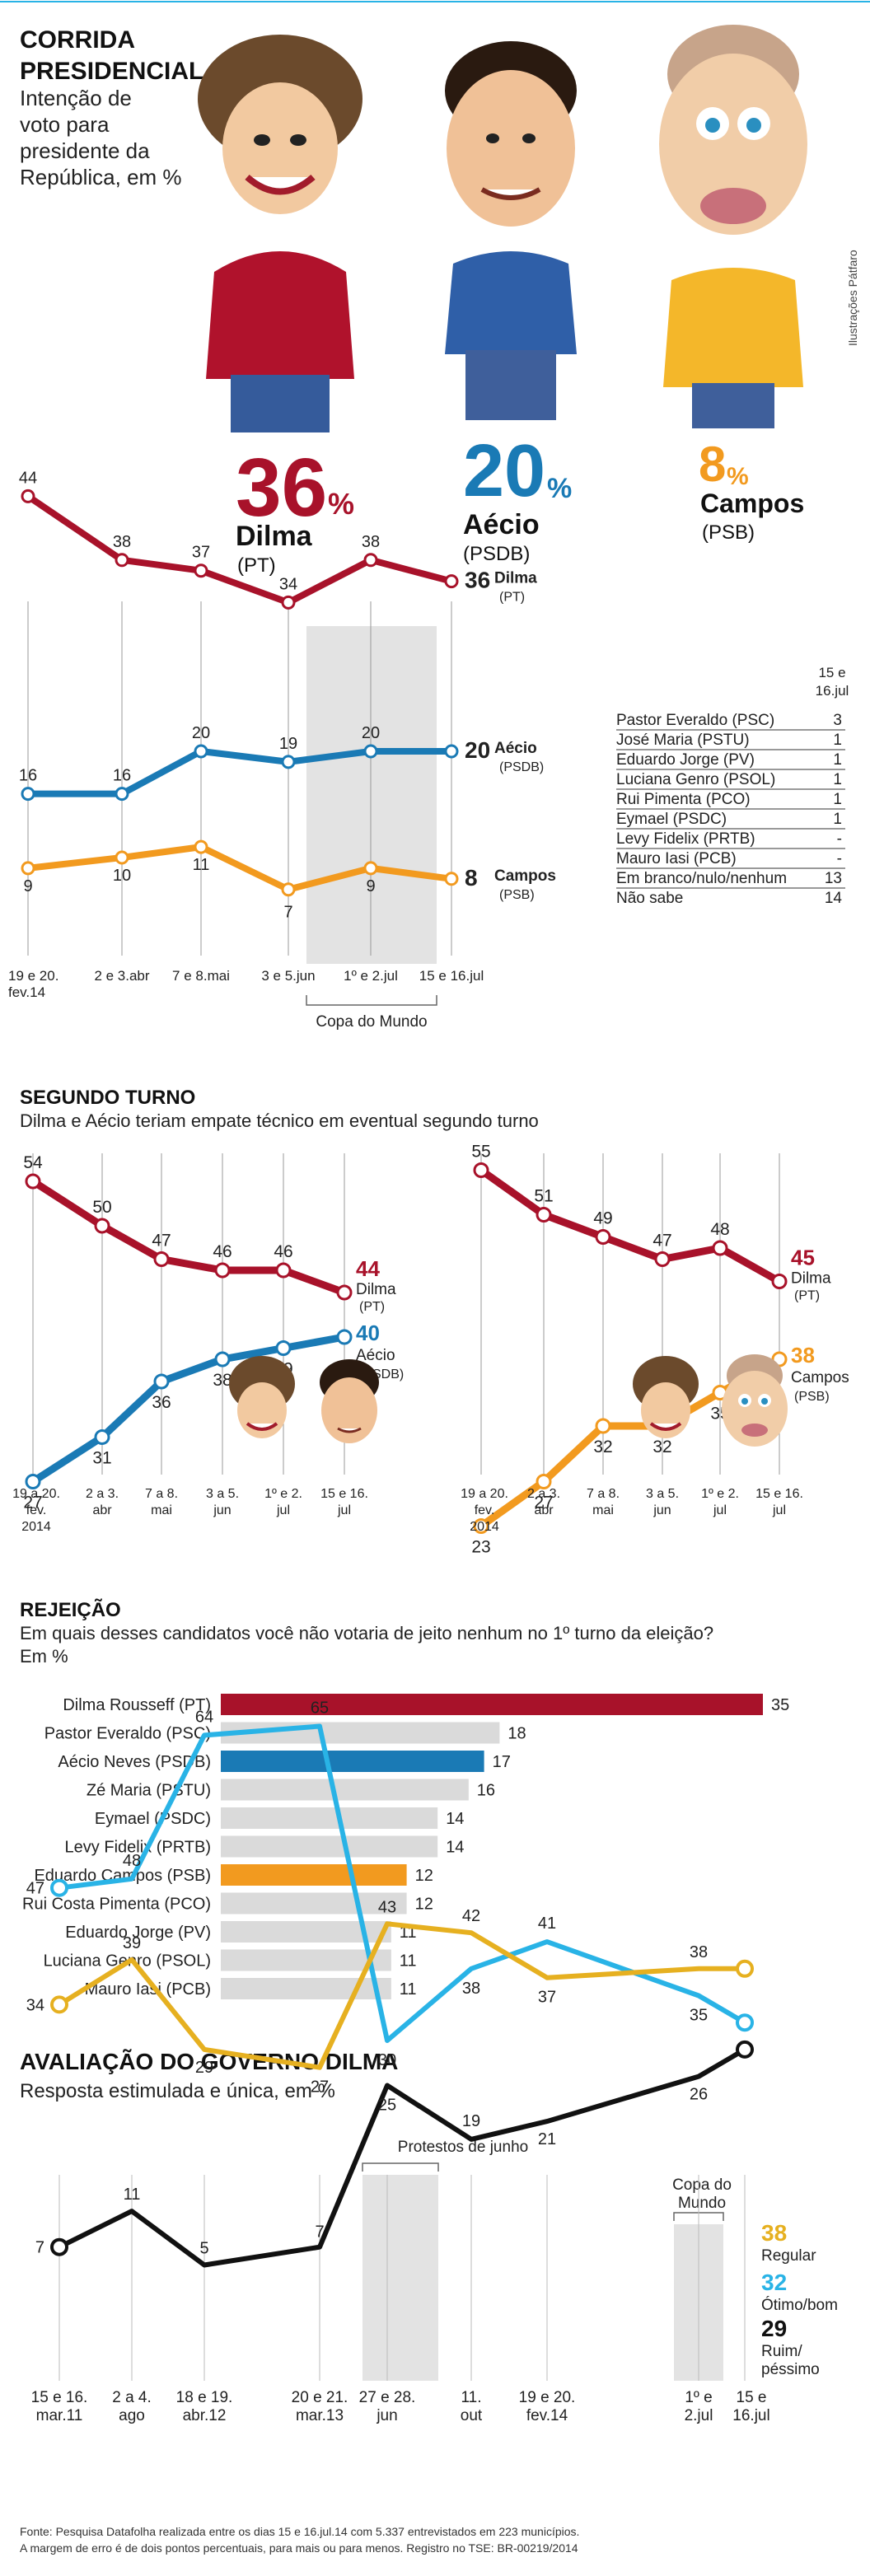 The height and width of the screenshot is (2576, 870). I want to click on x-label-3: 3 e 5.jun, so click(288, 976).